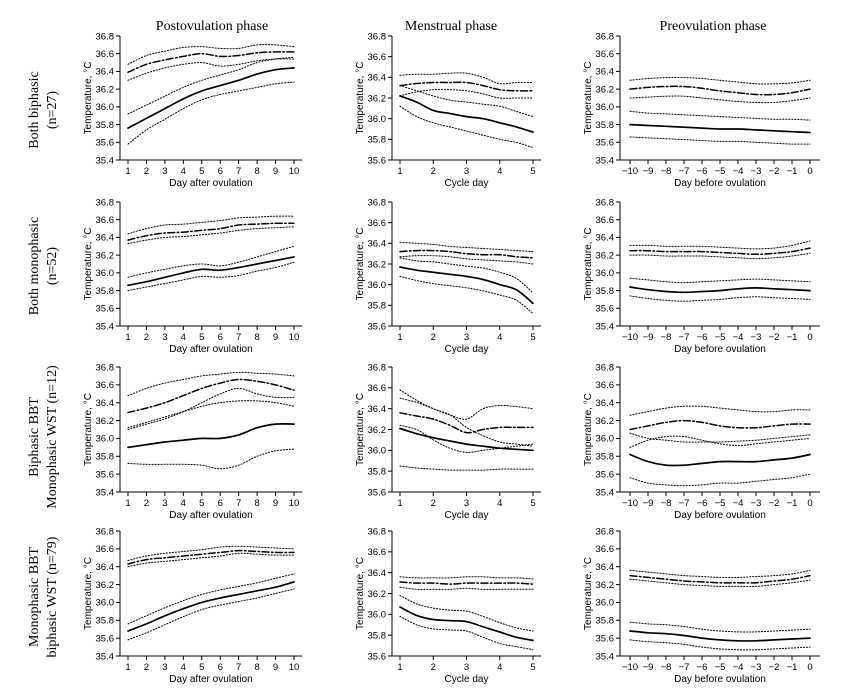 This screenshot has height=693, width=850. What do you see at coordinates (684, 503) in the screenshot?
I see `x-tick-label: −7` at bounding box center [684, 503].